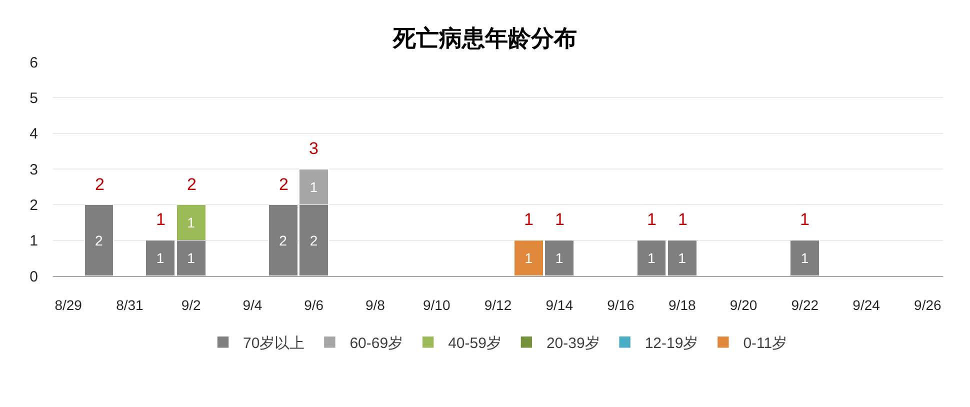 The width and height of the screenshot is (970, 407). I want to click on y-tick-label: 3, so click(34, 169).